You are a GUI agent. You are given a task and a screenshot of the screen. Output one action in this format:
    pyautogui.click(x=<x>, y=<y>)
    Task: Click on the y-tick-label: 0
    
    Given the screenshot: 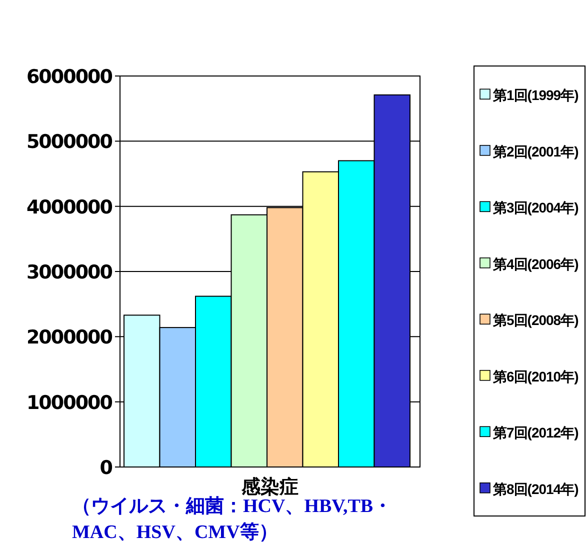 What is the action you would take?
    pyautogui.click(x=106, y=468)
    